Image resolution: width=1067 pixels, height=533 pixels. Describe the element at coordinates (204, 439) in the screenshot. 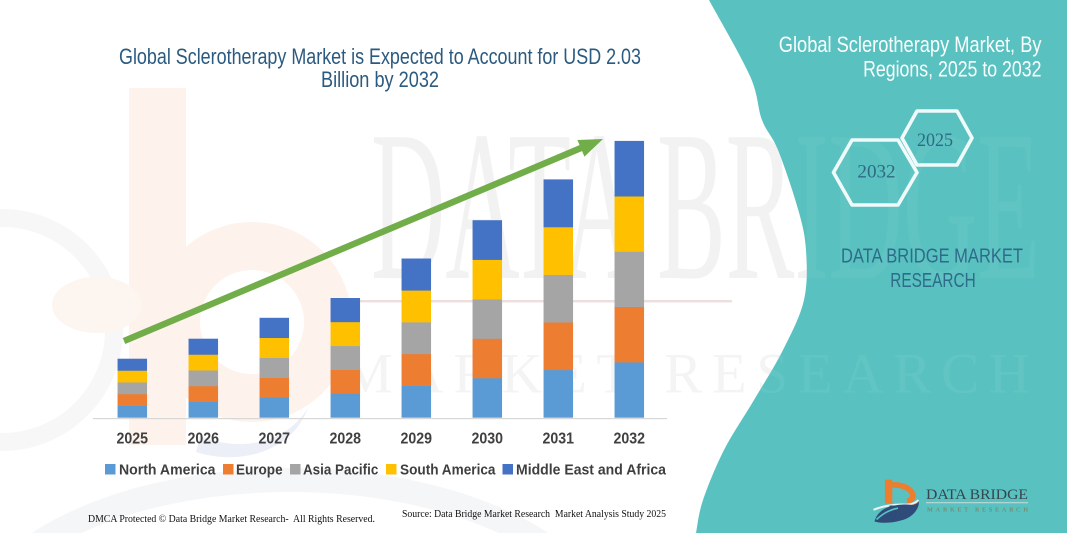

I see `svg-text: 2026` at that location.